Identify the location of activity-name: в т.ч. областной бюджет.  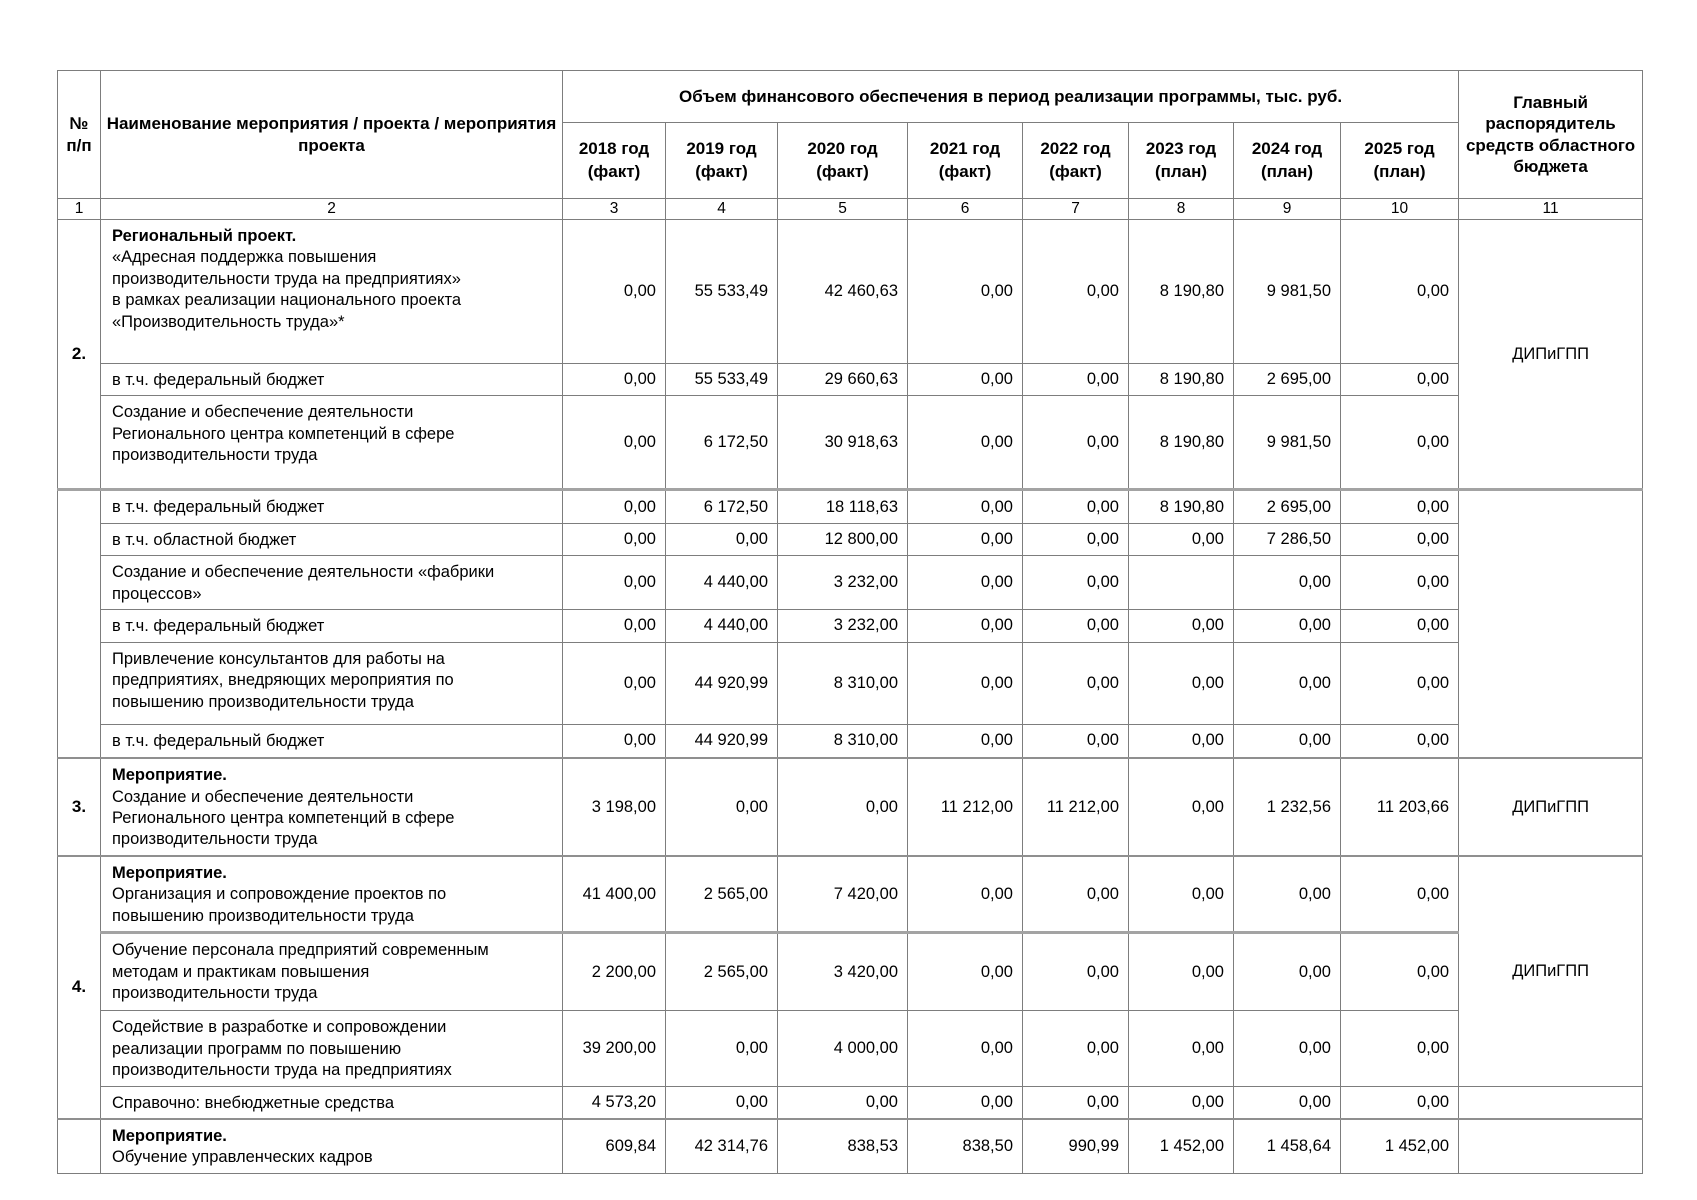
(331, 539).